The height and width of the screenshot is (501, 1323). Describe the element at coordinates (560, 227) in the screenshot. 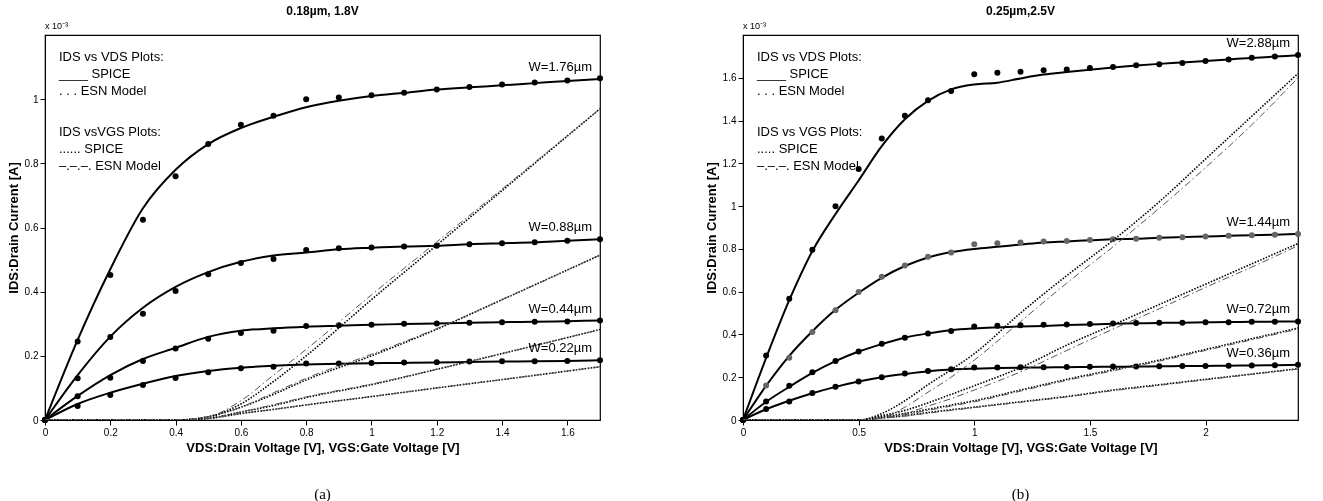

I see `series-label: W=0.88µm` at that location.